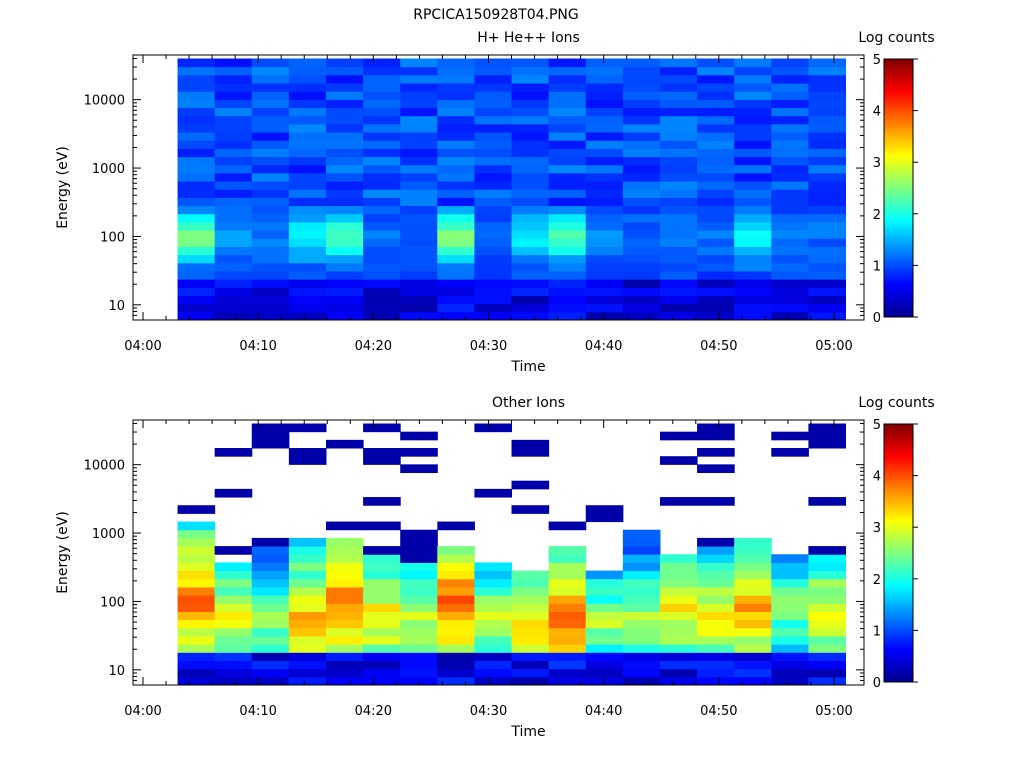 This screenshot has width=1024, height=768. Describe the element at coordinates (833, 346) in the screenshot. I see `x-tick-label: 05:00` at that location.